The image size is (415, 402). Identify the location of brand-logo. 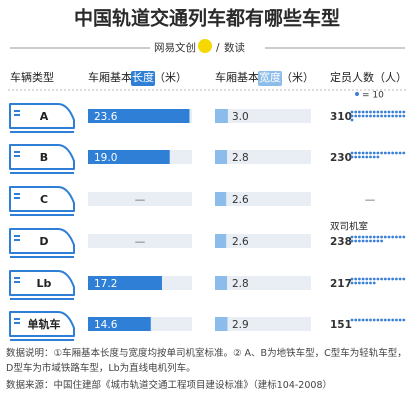
(205, 46).